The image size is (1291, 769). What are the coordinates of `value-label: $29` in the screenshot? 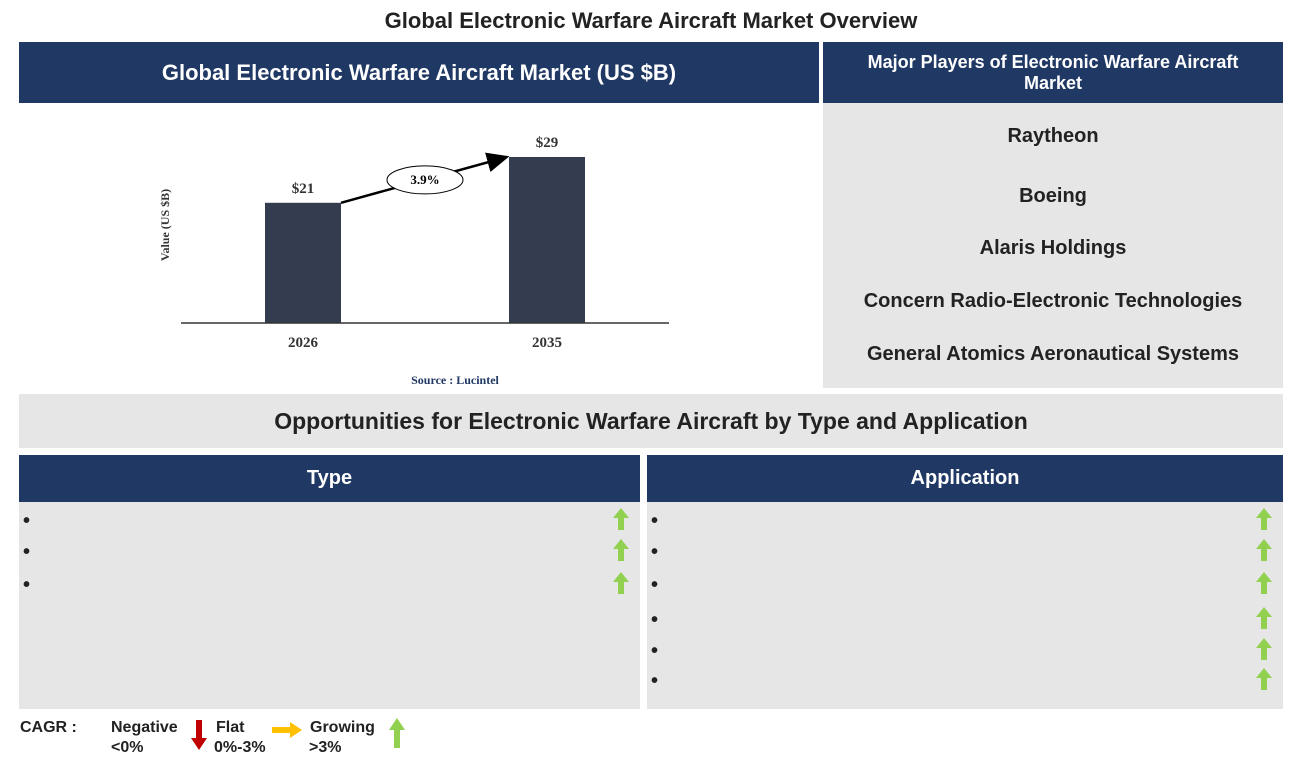 It's located at (547, 143).